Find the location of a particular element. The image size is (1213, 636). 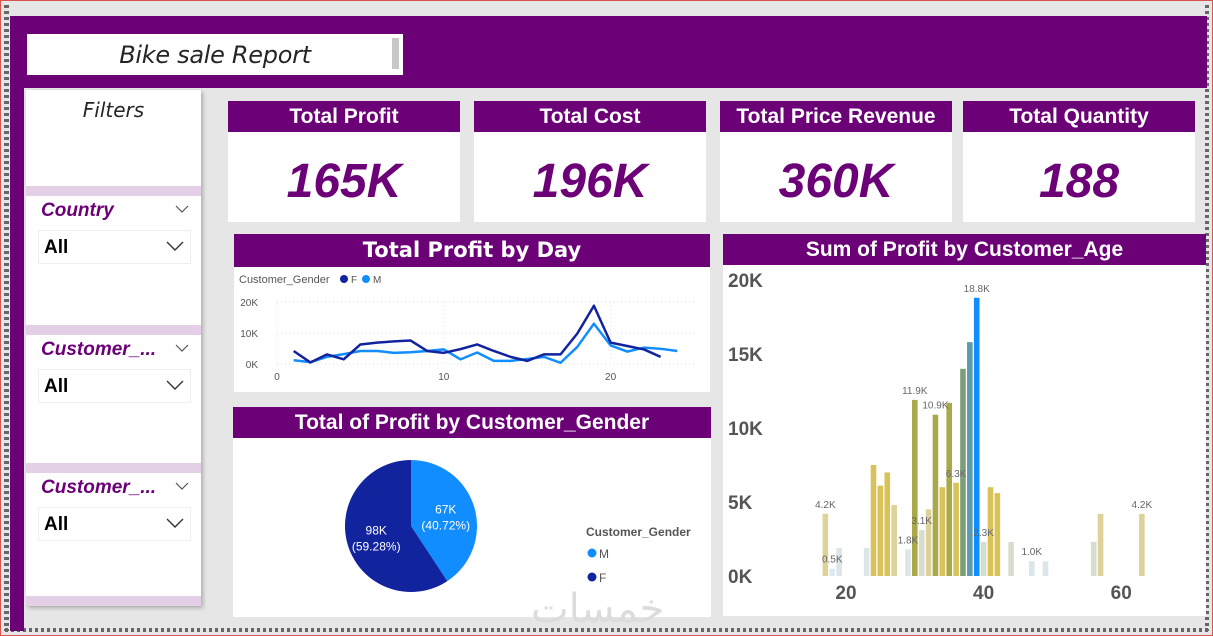

line-chart: Customer_Gender F M 0K 10K 20K 0 10 20 is located at coordinates (472, 329).